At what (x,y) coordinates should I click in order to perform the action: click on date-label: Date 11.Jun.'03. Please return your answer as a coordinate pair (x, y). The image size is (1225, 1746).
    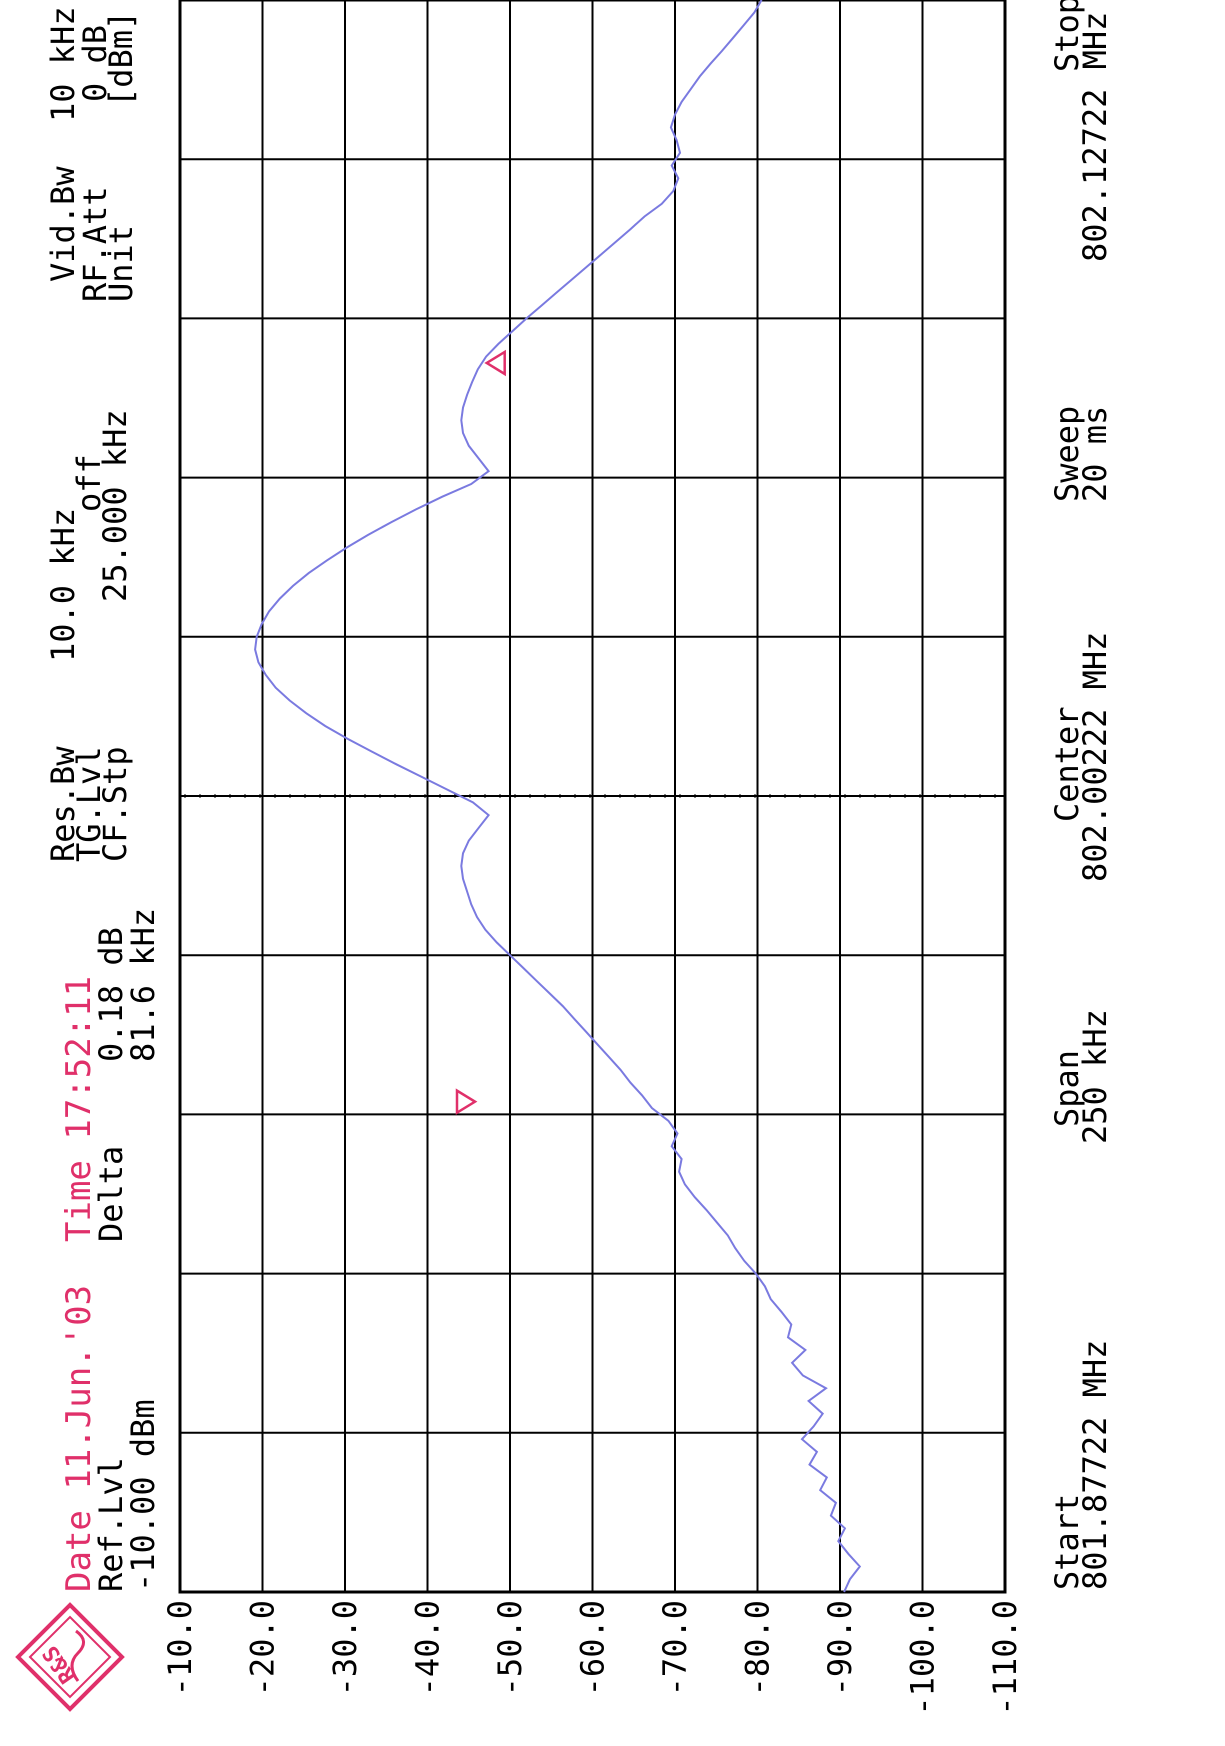
    Looking at the image, I should click on (79, 1438).